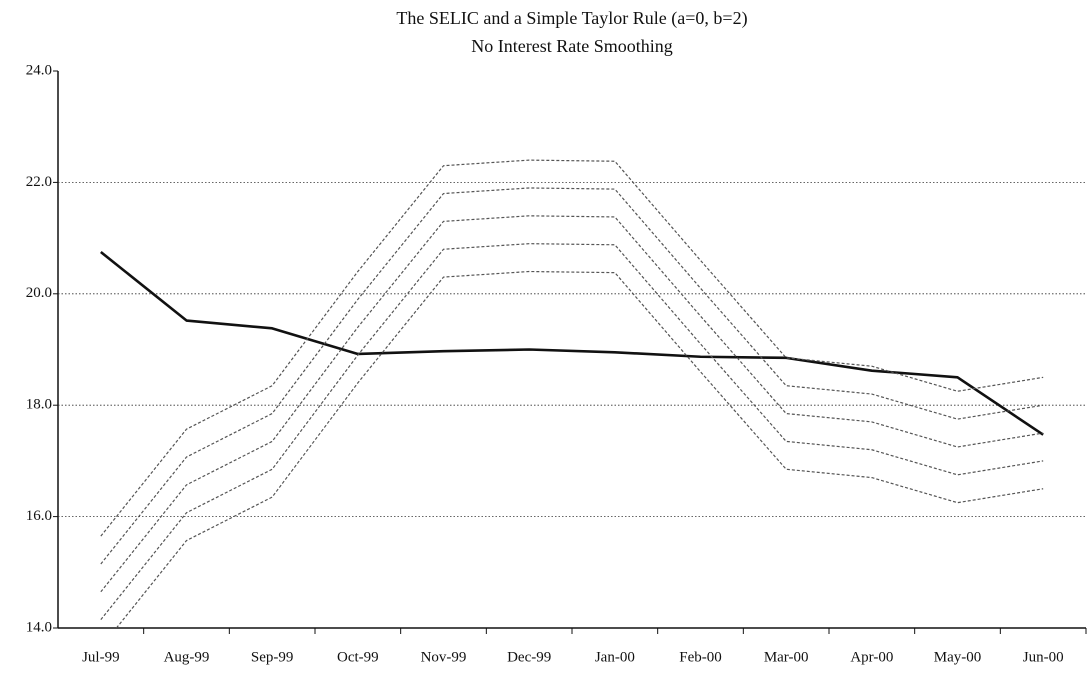  I want to click on x-tick-label: Feb-00, so click(700, 657).